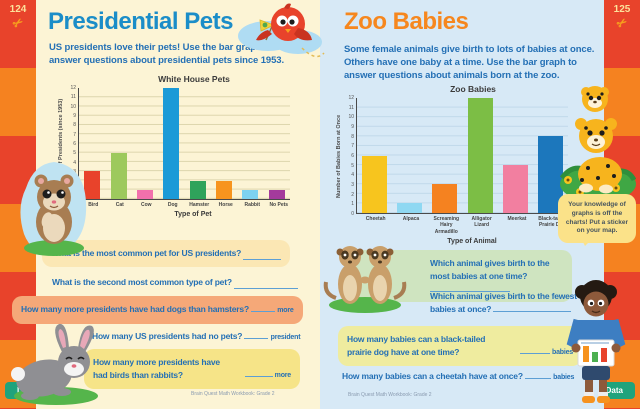 Image resolution: width=640 pixels, height=409 pixels. I want to click on meerkat-pair-character, so click(365, 279).